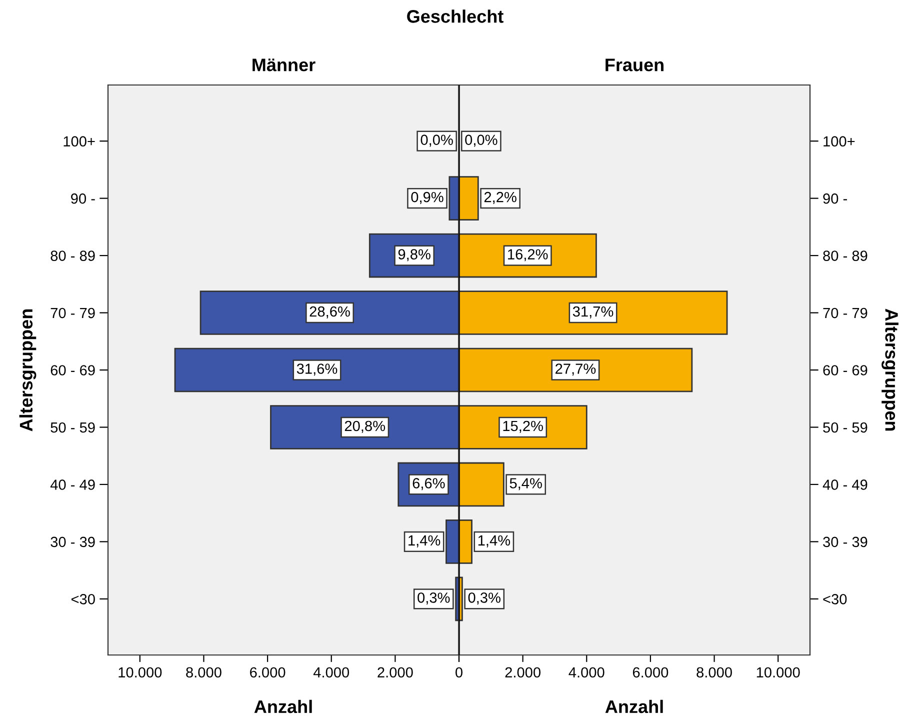  Describe the element at coordinates (500, 198) in the screenshot. I see `annotation: 2,2%` at that location.